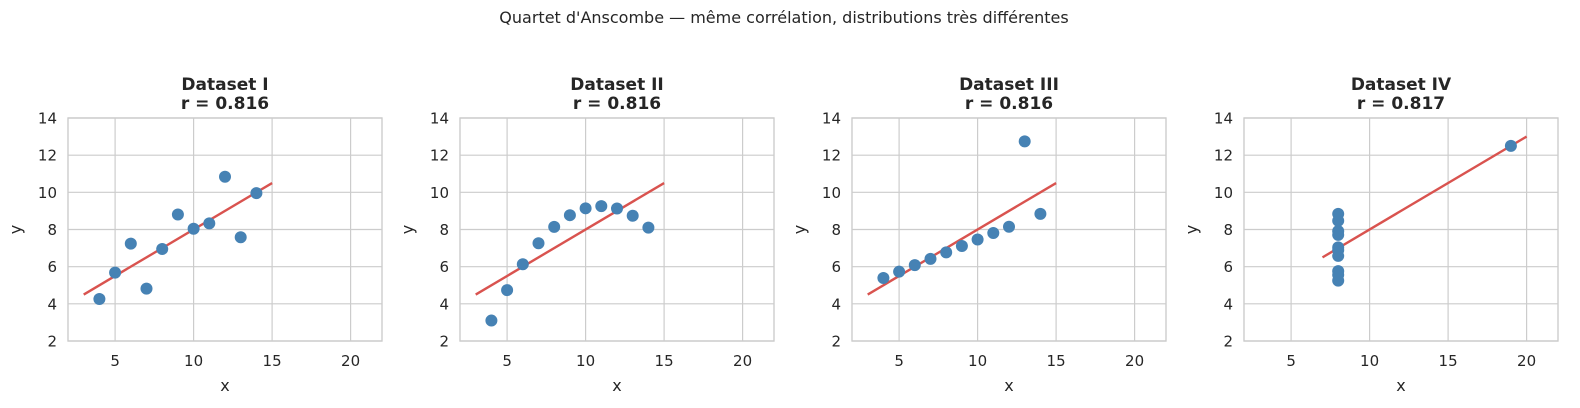 This screenshot has height=408, width=1580. What do you see at coordinates (1401, 85) in the screenshot?
I see `panel-title: Dataset IV` at bounding box center [1401, 85].